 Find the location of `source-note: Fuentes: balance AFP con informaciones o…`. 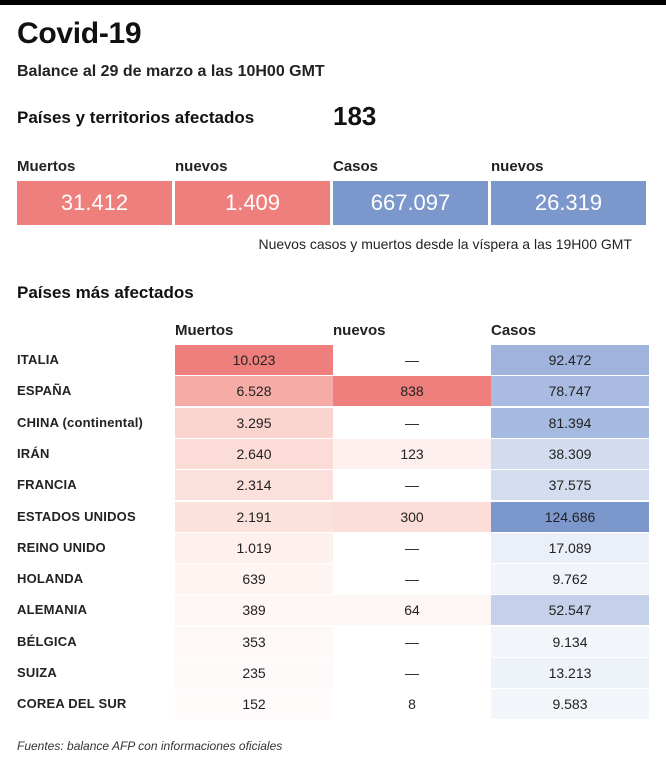

source-note: Fuentes: balance AFP con informaciones o… is located at coordinates (150, 746).